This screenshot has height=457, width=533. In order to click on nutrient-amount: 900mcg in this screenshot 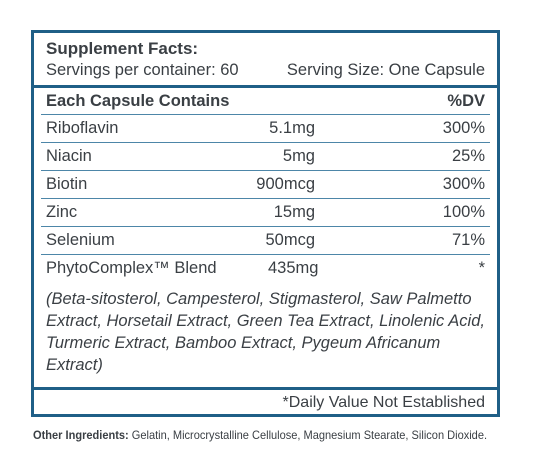, I will do `click(285, 184)`.